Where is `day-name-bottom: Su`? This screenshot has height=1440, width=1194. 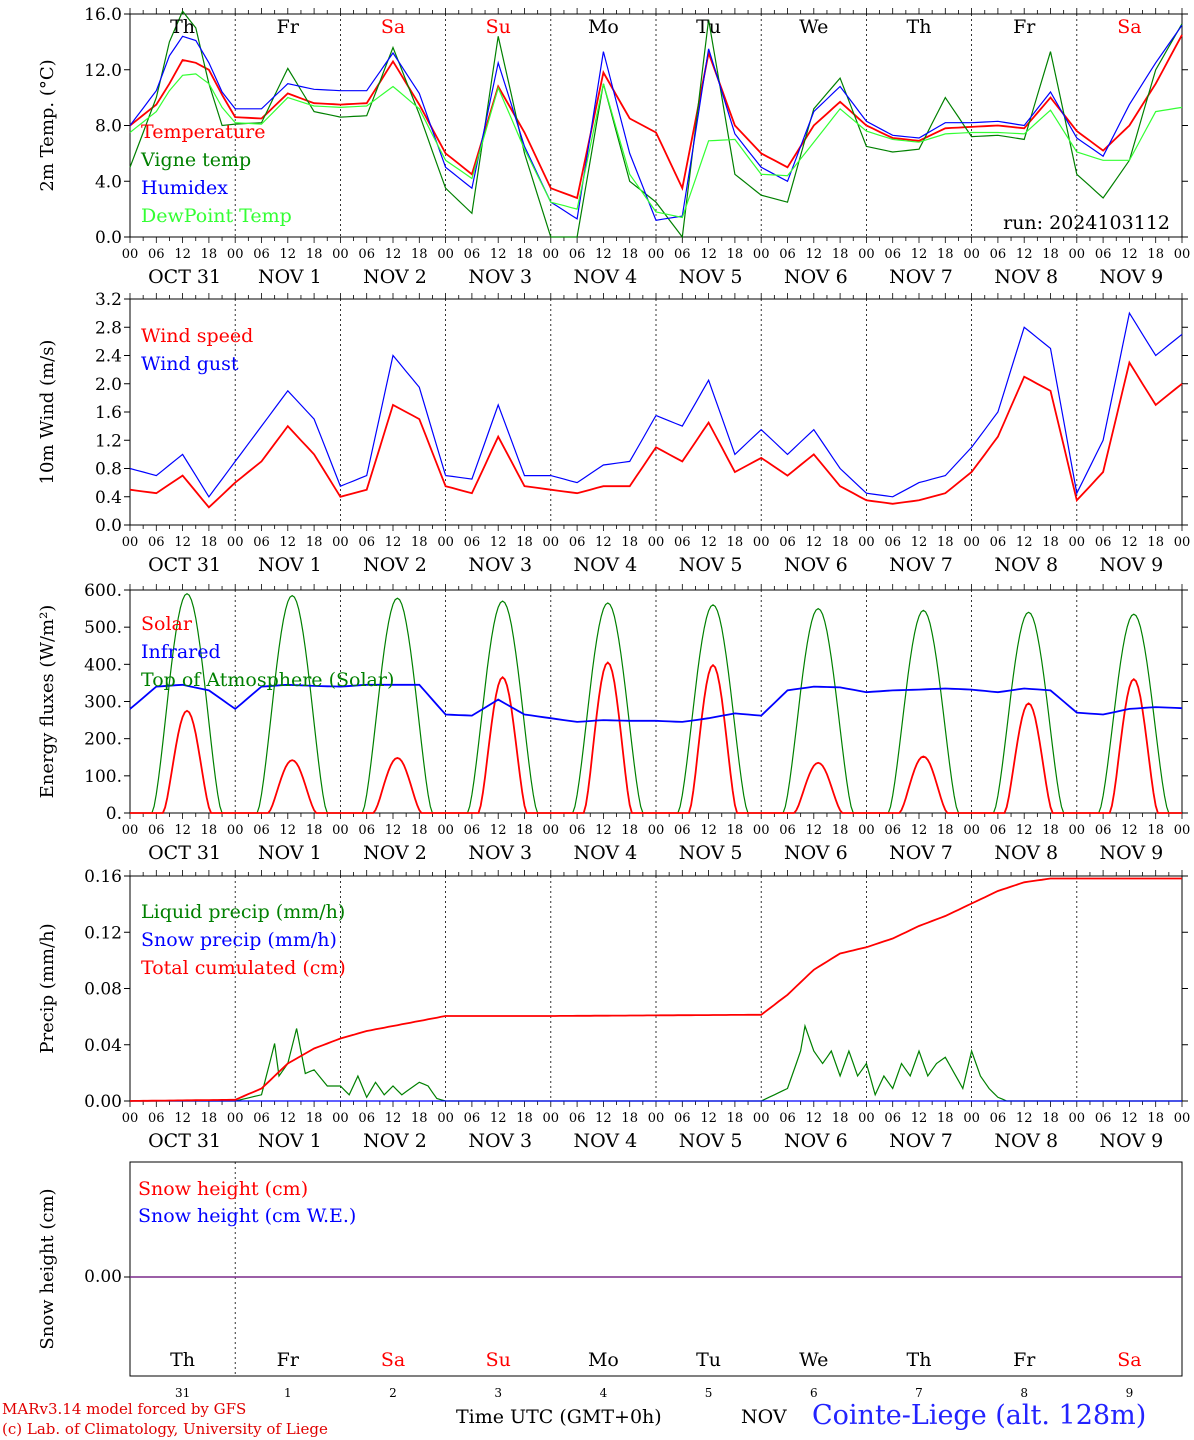 day-name-bottom: Su is located at coordinates (498, 1360).